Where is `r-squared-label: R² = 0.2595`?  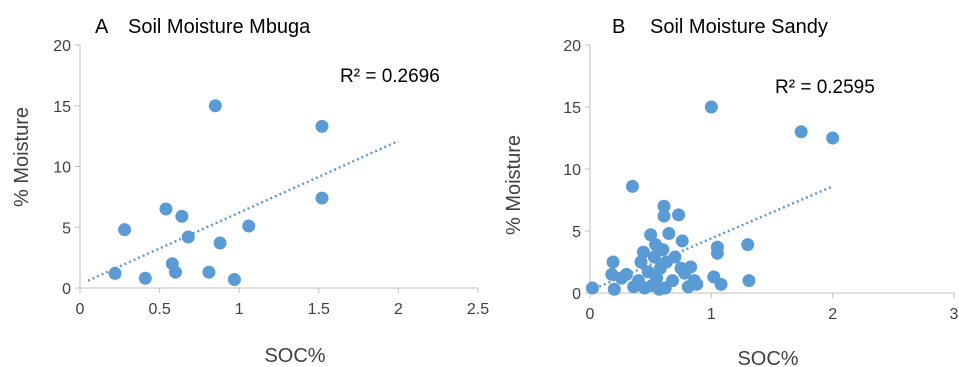
r-squared-label: R² = 0.2595 is located at coordinates (825, 87).